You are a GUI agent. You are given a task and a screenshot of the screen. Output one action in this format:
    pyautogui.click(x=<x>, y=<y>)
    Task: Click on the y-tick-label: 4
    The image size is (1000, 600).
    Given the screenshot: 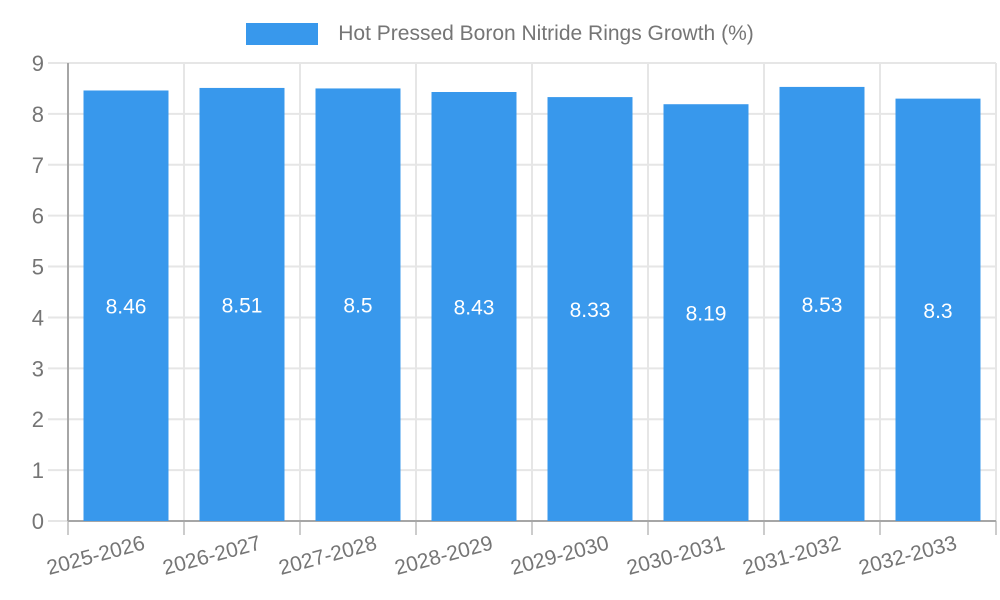 What is the action you would take?
    pyautogui.click(x=38, y=317)
    